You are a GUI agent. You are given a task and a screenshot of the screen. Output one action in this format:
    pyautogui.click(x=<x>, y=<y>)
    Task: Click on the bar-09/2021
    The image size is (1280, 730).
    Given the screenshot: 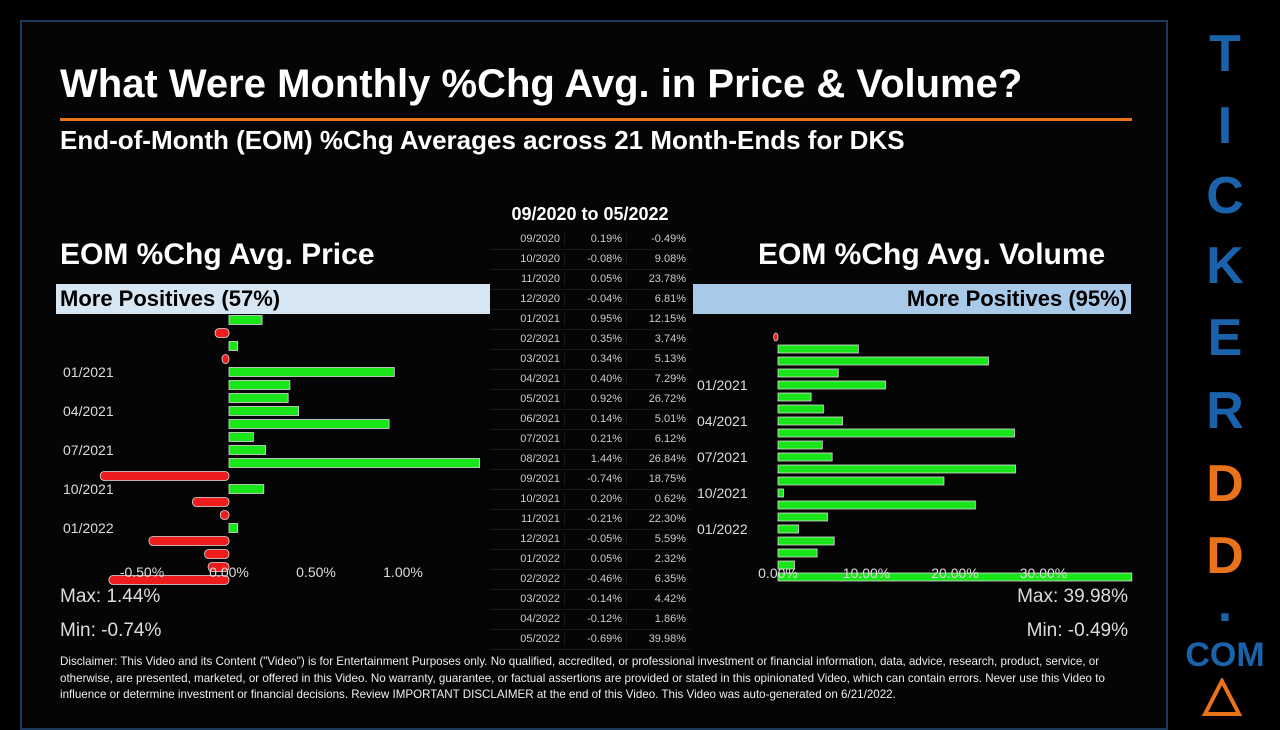 What is the action you would take?
    pyautogui.click(x=164, y=476)
    